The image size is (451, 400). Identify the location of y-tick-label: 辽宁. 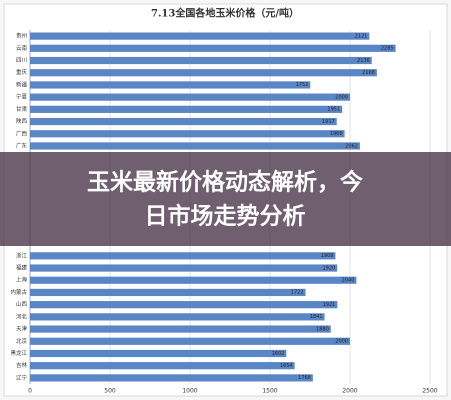
(22, 377).